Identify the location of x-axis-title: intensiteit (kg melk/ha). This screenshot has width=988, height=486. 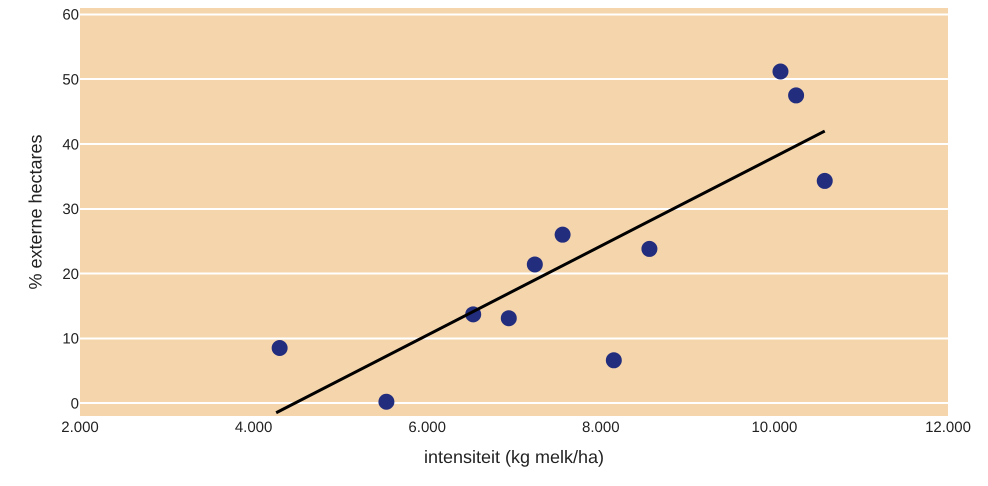
(514, 457).